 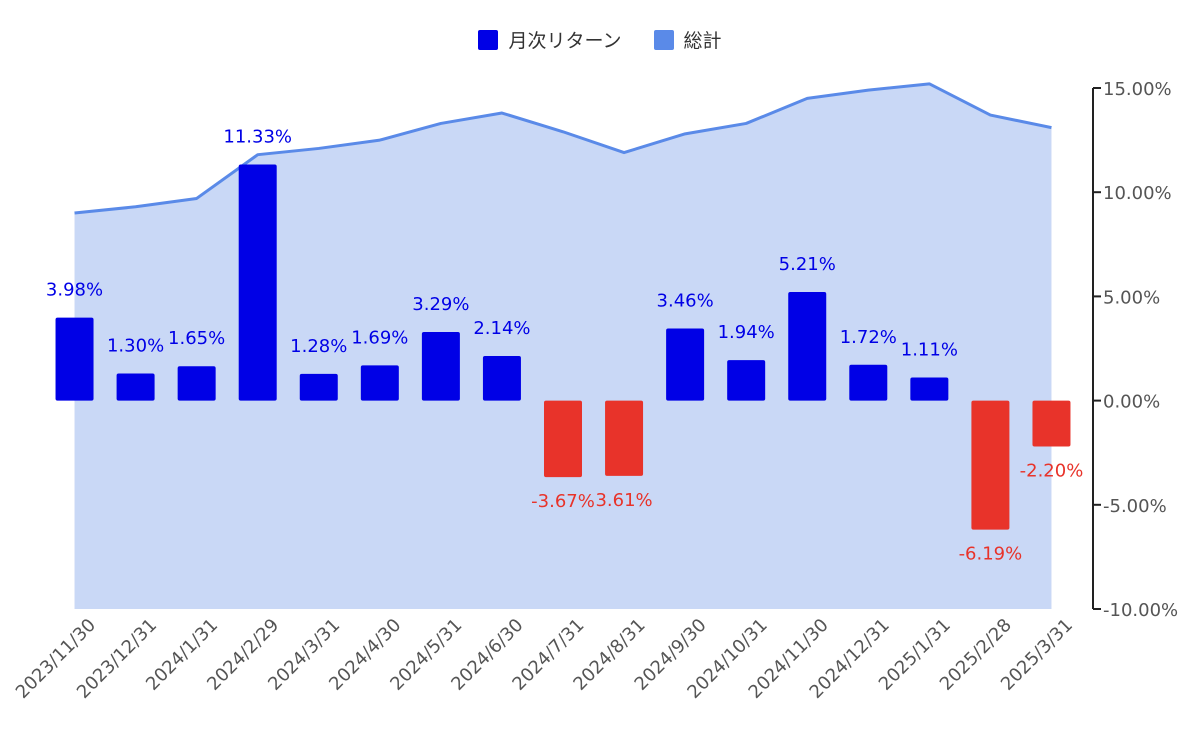 I want to click on bar-2024/1/31, so click(x=196, y=383).